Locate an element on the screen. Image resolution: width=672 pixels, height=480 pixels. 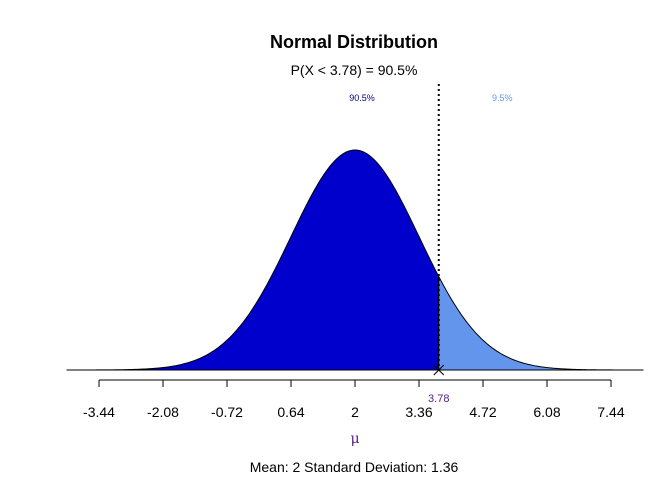
right-percent-label: 9.5% is located at coordinates (502, 98).